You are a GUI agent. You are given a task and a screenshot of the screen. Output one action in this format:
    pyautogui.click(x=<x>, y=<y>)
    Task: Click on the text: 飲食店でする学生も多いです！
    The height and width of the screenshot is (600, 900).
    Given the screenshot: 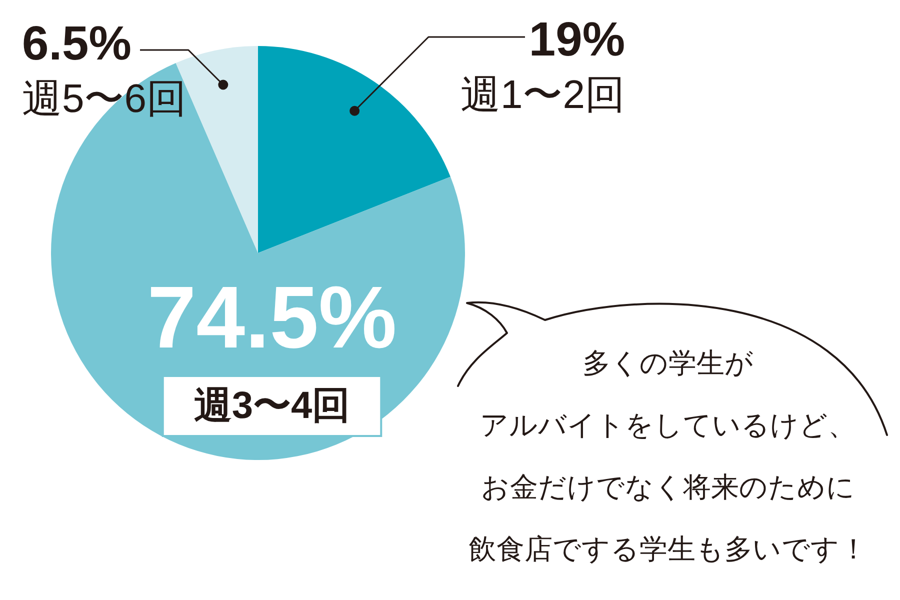 What is the action you would take?
    pyautogui.click(x=668, y=549)
    